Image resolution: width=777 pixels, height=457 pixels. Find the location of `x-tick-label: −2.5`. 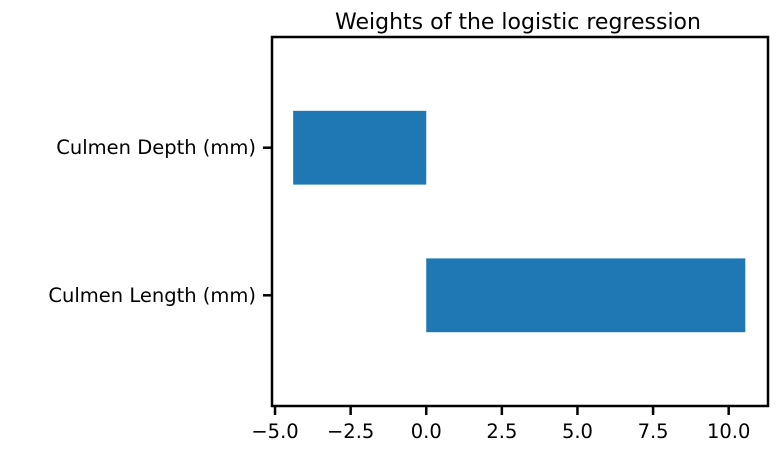

x-tick-label: −2.5 is located at coordinates (350, 431).